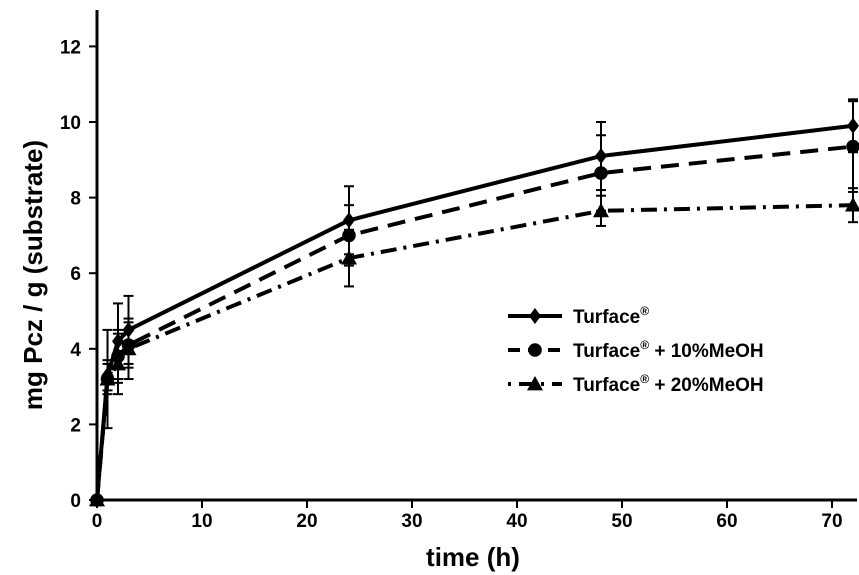  I want to click on legend-label-suffix: + 10%MeOH, so click(706, 351).